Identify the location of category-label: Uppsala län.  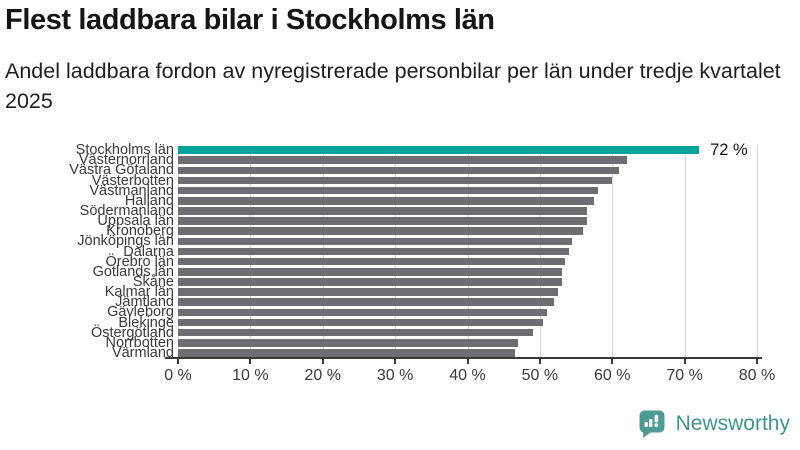
(135, 221).